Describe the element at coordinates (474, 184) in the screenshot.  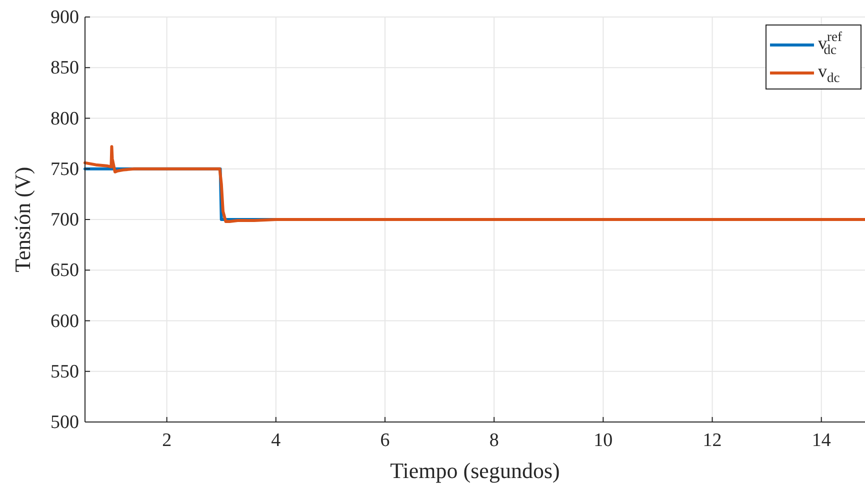
I see `line-series` at that location.